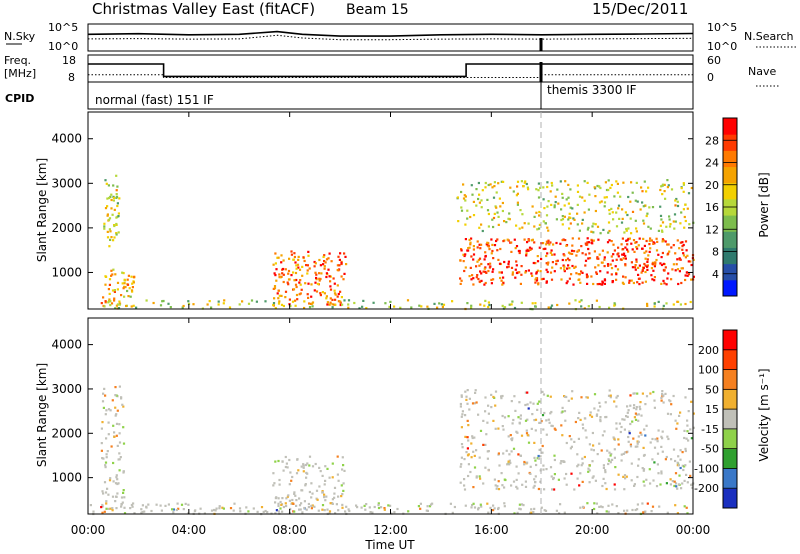  What do you see at coordinates (42, 415) in the screenshot?
I see `velocity-y-label: Slant Range [km]` at bounding box center [42, 415].